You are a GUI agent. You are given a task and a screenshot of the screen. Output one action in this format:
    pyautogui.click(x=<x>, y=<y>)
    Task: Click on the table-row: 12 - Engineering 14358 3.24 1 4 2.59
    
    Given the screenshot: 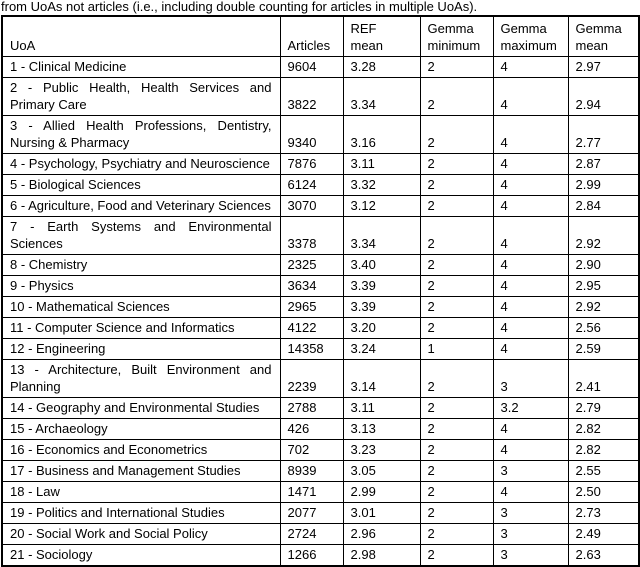 What is the action you would take?
    pyautogui.click(x=320, y=349)
    